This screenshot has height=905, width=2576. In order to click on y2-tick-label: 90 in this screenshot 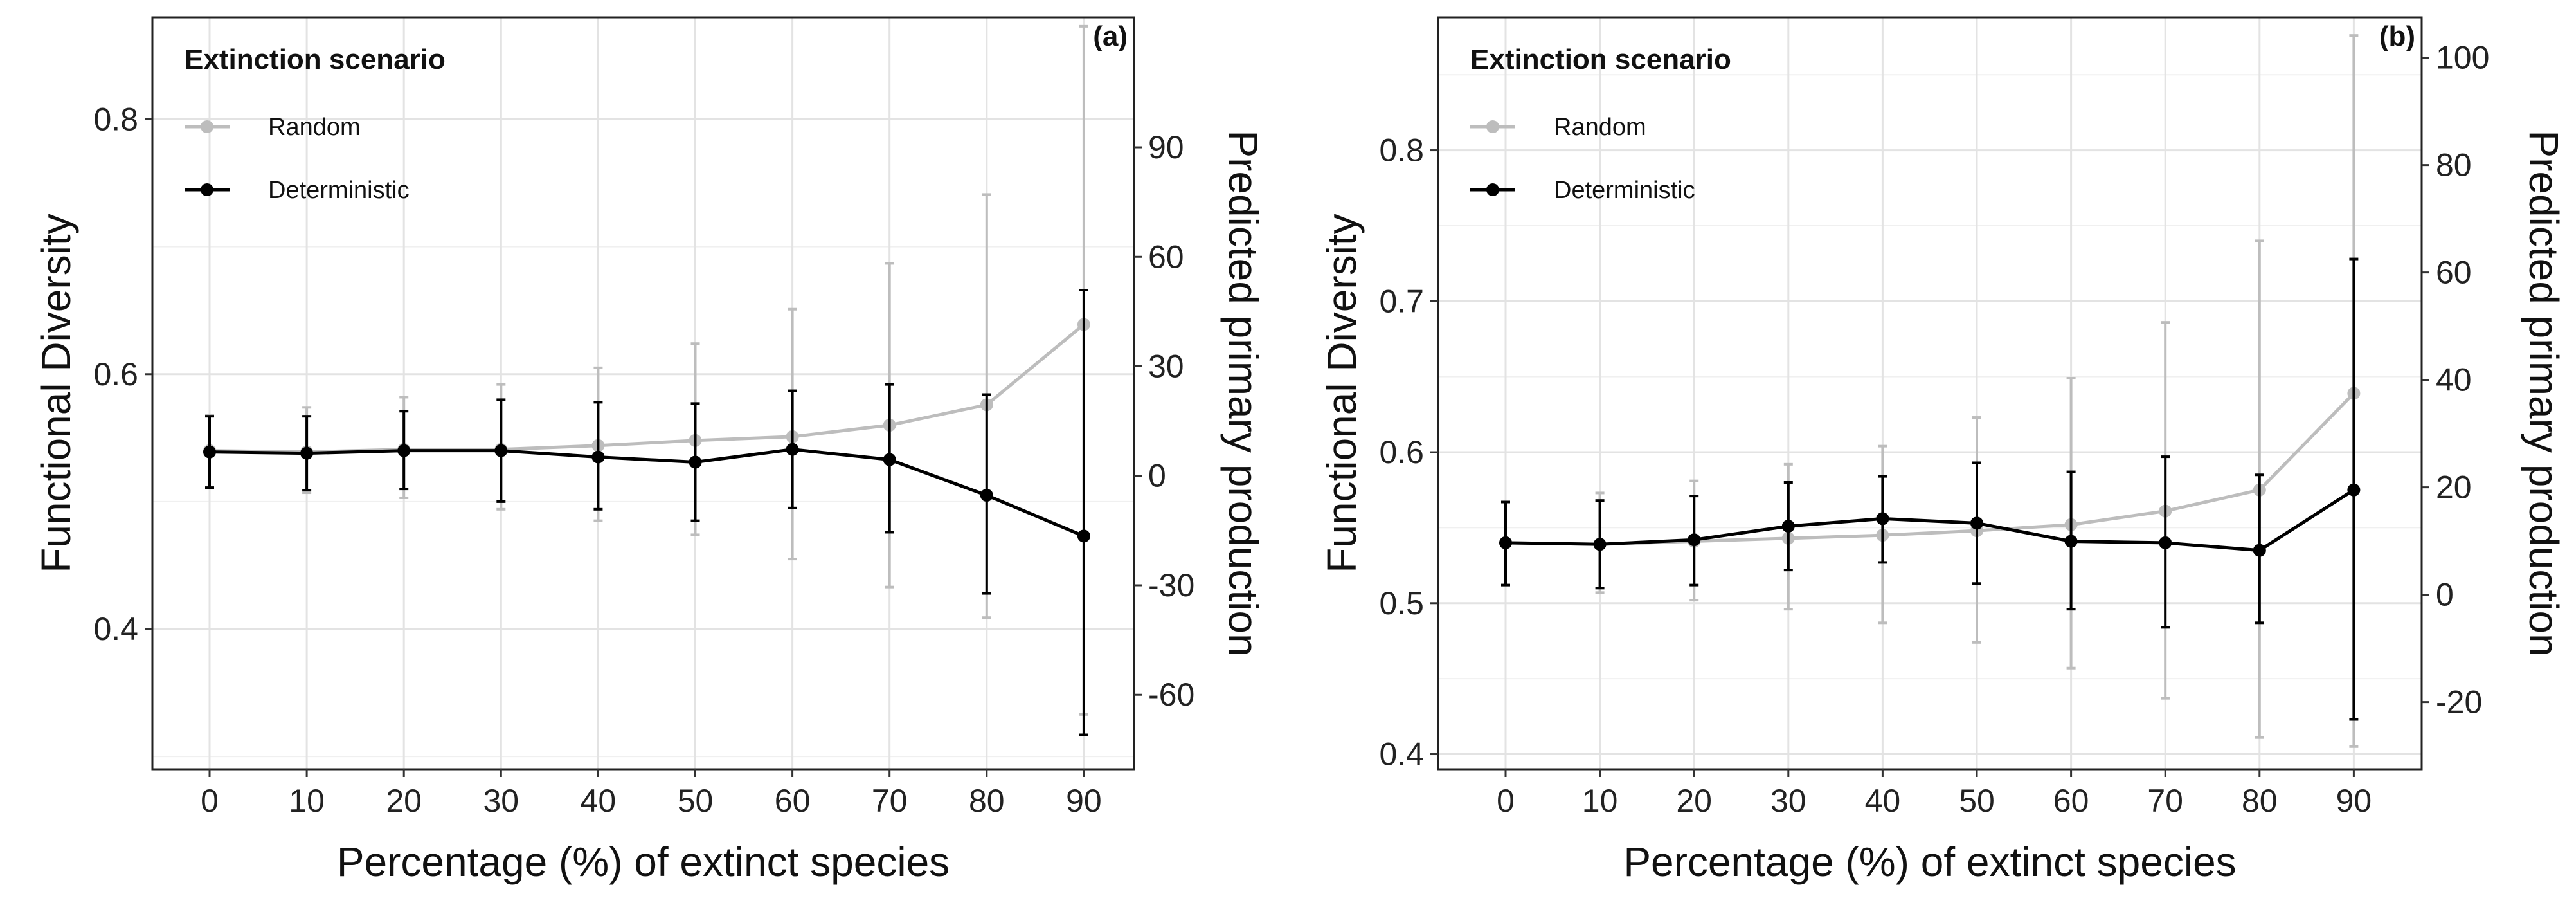, I will do `click(1166, 147)`.